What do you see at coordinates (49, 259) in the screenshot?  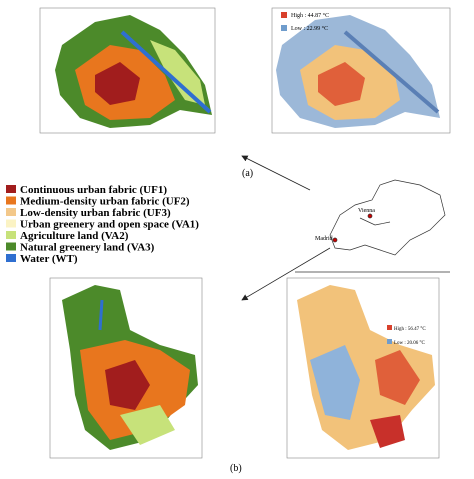 I see `legend-label: Water (WT)` at bounding box center [49, 259].